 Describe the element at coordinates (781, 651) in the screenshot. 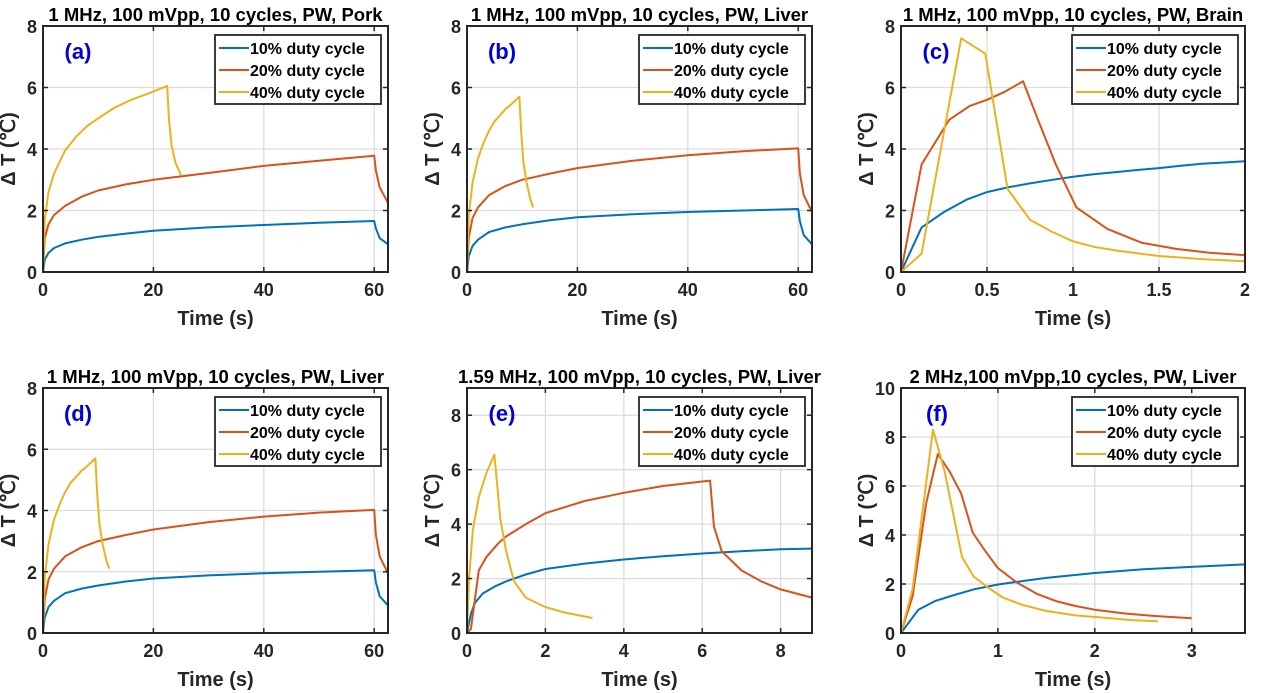

I see `x-tick-label: 8` at that location.